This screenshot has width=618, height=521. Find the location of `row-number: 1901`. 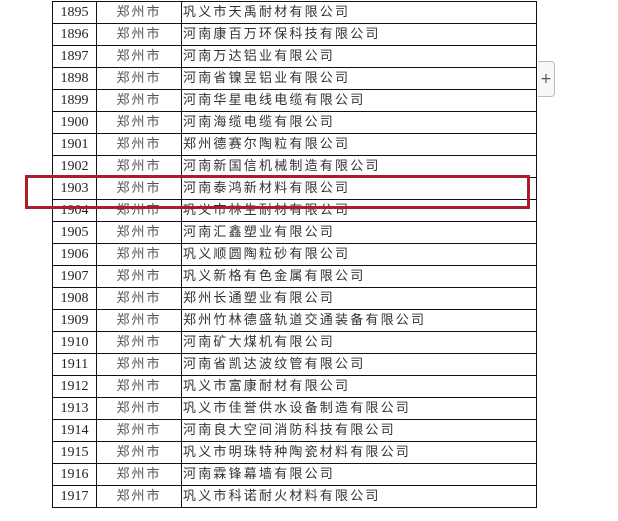

row-number: 1901 is located at coordinates (74, 144).